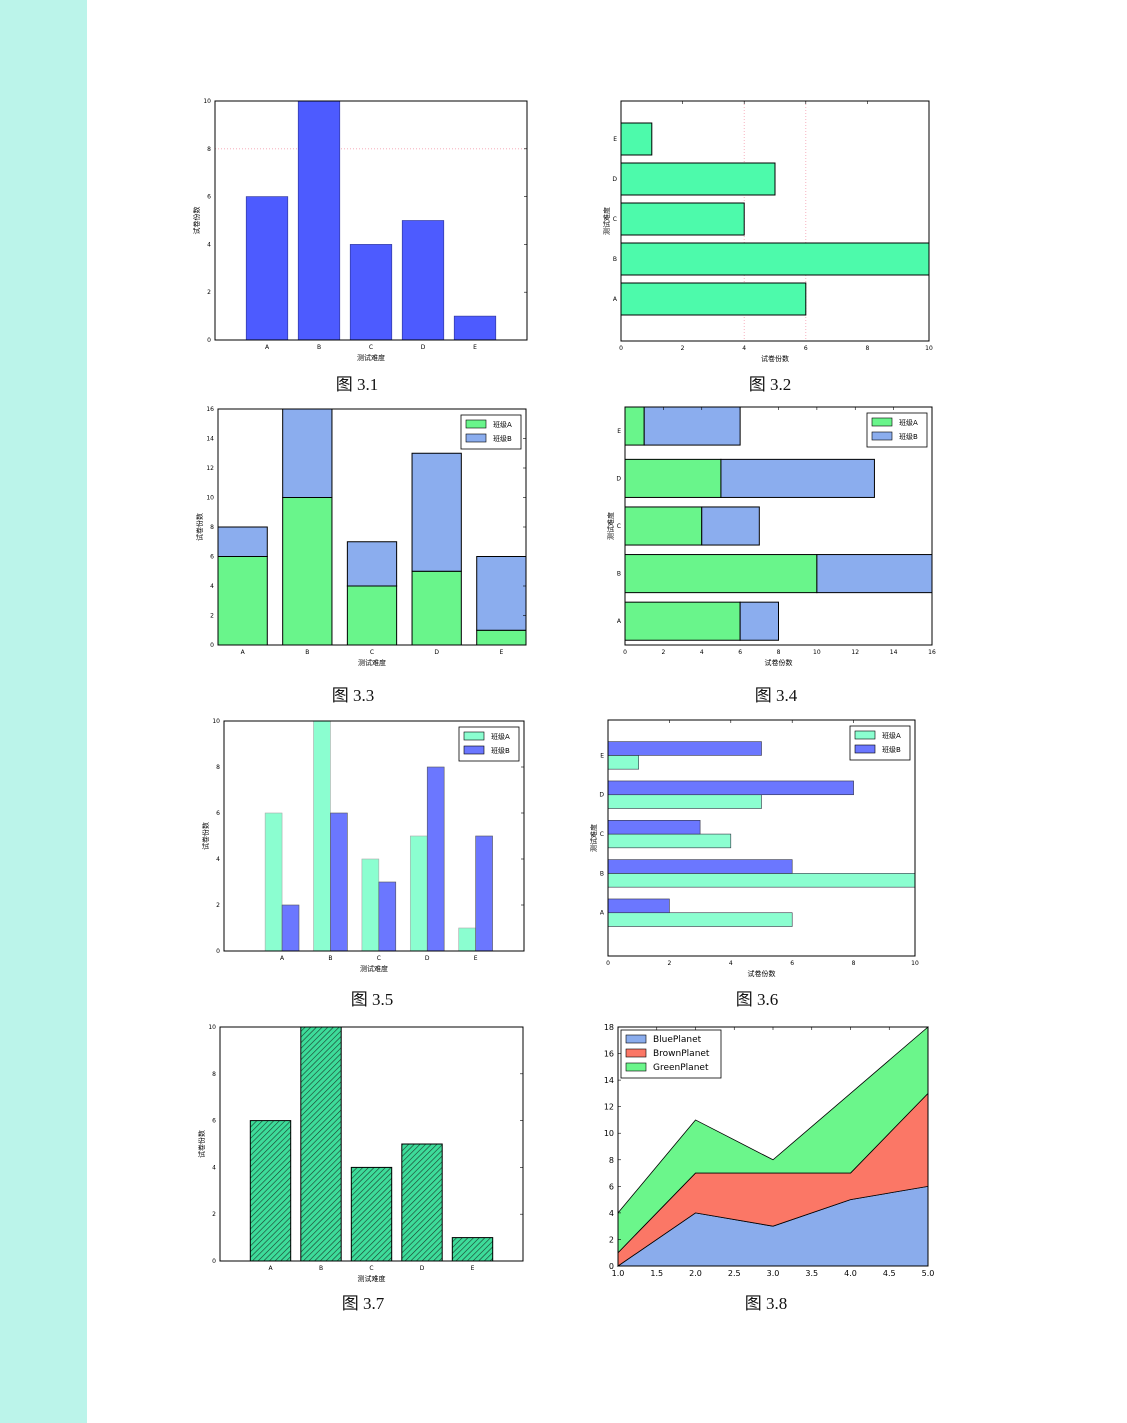 Image resolution: width=1127 pixels, height=1423 pixels. Describe the element at coordinates (677, 1040) in the screenshot. I see `svg-text: BluePlanet` at that location.